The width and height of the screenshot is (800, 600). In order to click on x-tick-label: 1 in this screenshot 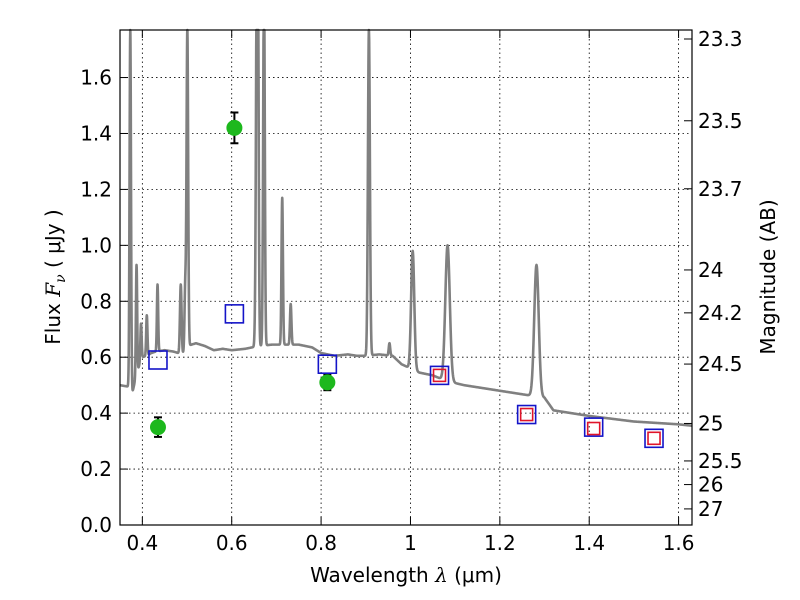, I will do `click(410, 543)`.